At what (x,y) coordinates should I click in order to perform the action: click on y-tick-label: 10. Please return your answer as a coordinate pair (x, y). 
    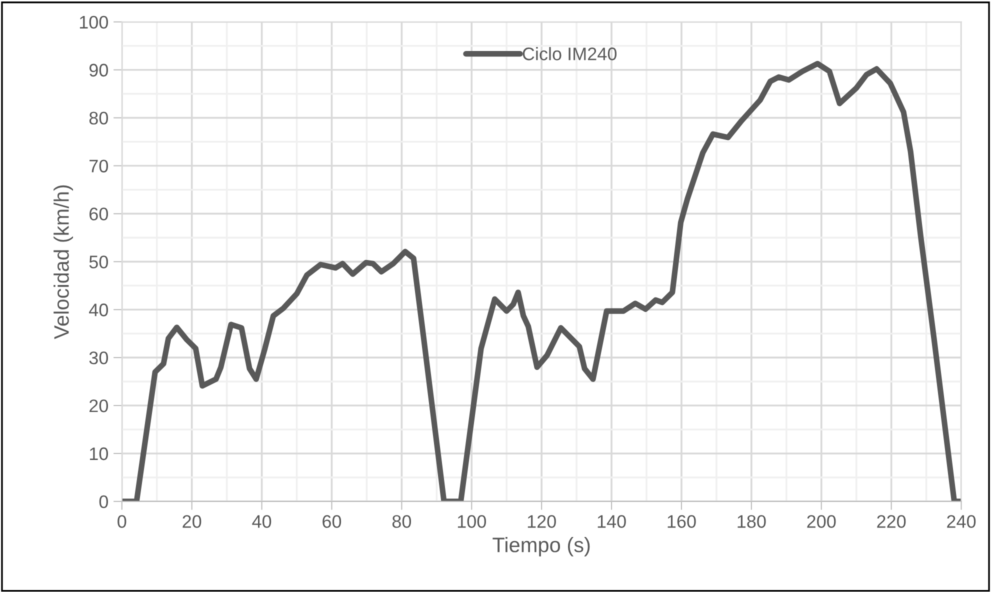
    Looking at the image, I should click on (99, 453).